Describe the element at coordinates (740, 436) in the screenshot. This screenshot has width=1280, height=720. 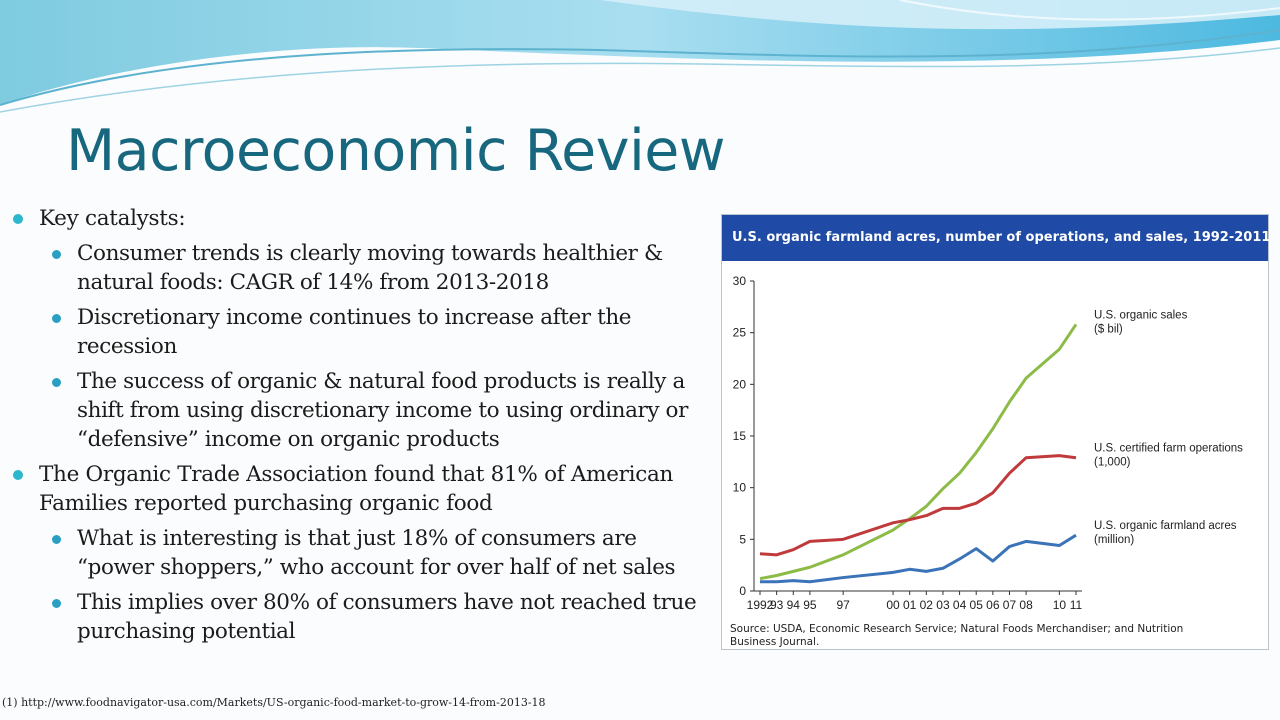
I see `y-tick-label: 15` at that location.